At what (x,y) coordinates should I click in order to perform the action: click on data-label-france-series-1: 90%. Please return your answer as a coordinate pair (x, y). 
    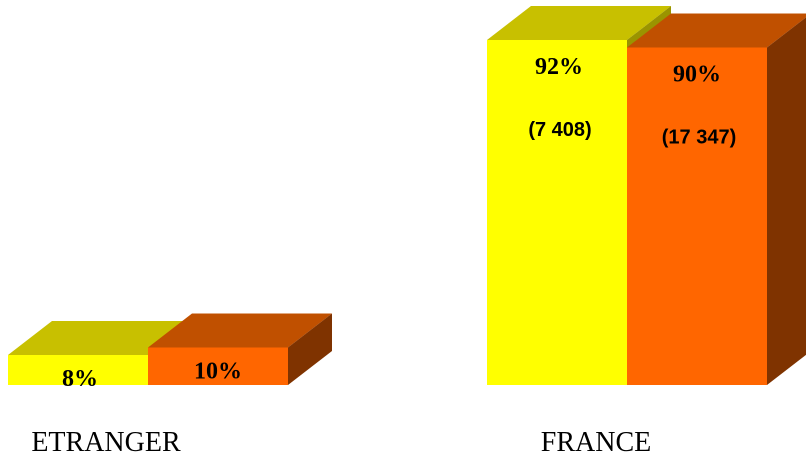
    Looking at the image, I should click on (697, 75).